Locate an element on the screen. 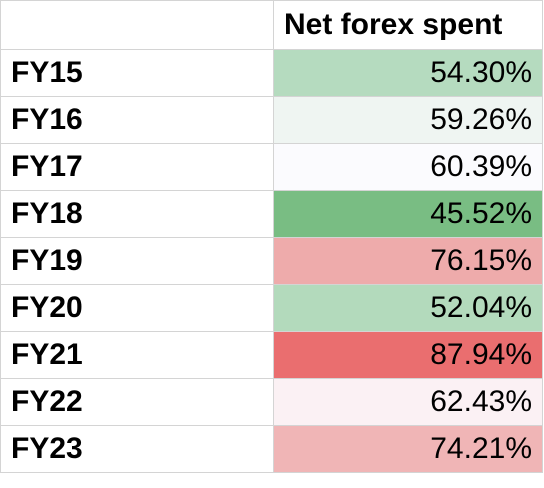  table-row: FY15 54.30% is located at coordinates (271, 73).